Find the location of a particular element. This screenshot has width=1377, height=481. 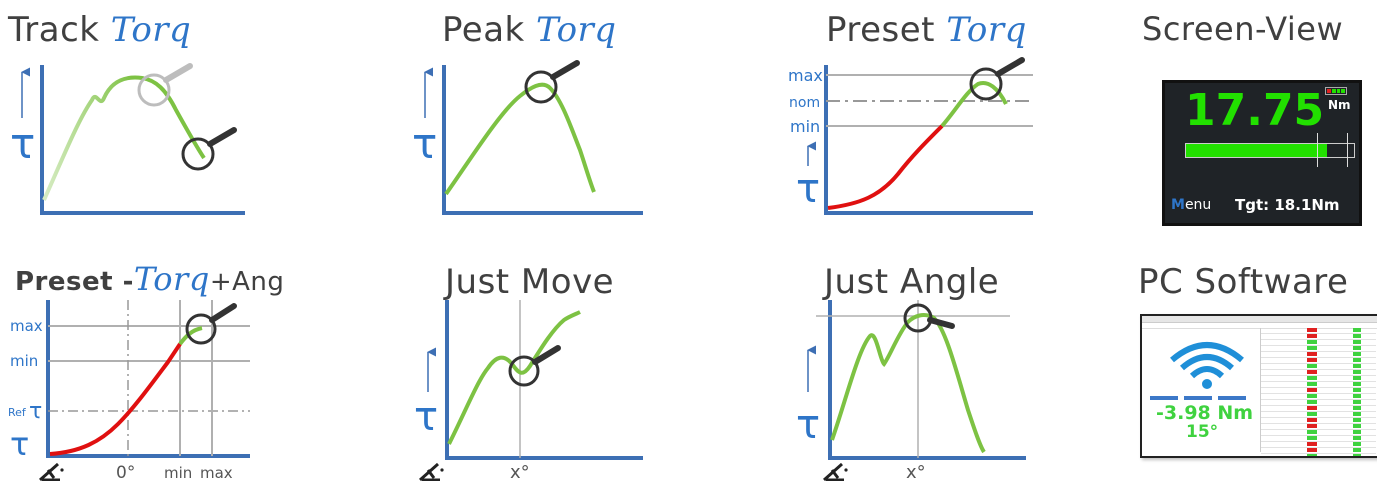

screen-view-title: Screen-View is located at coordinates (1243, 29).